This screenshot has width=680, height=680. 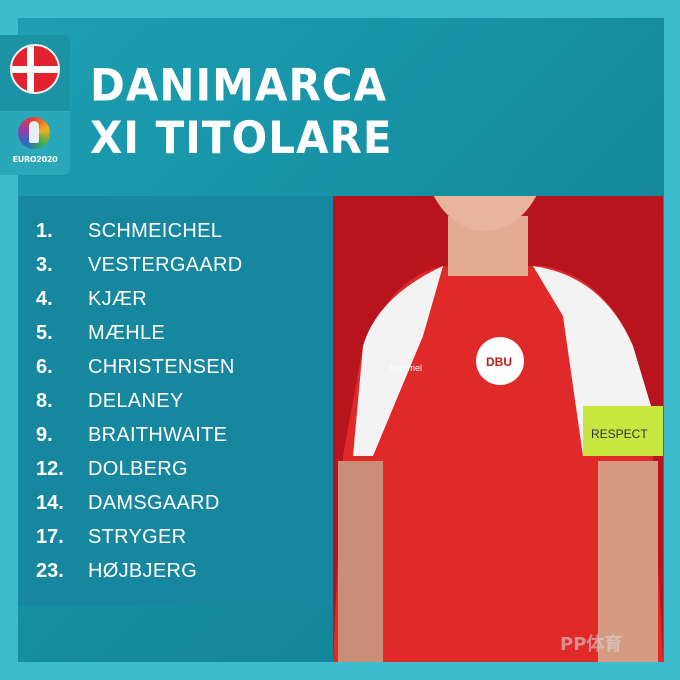 I want to click on player-name: DAMSGAARD, so click(x=154, y=503).